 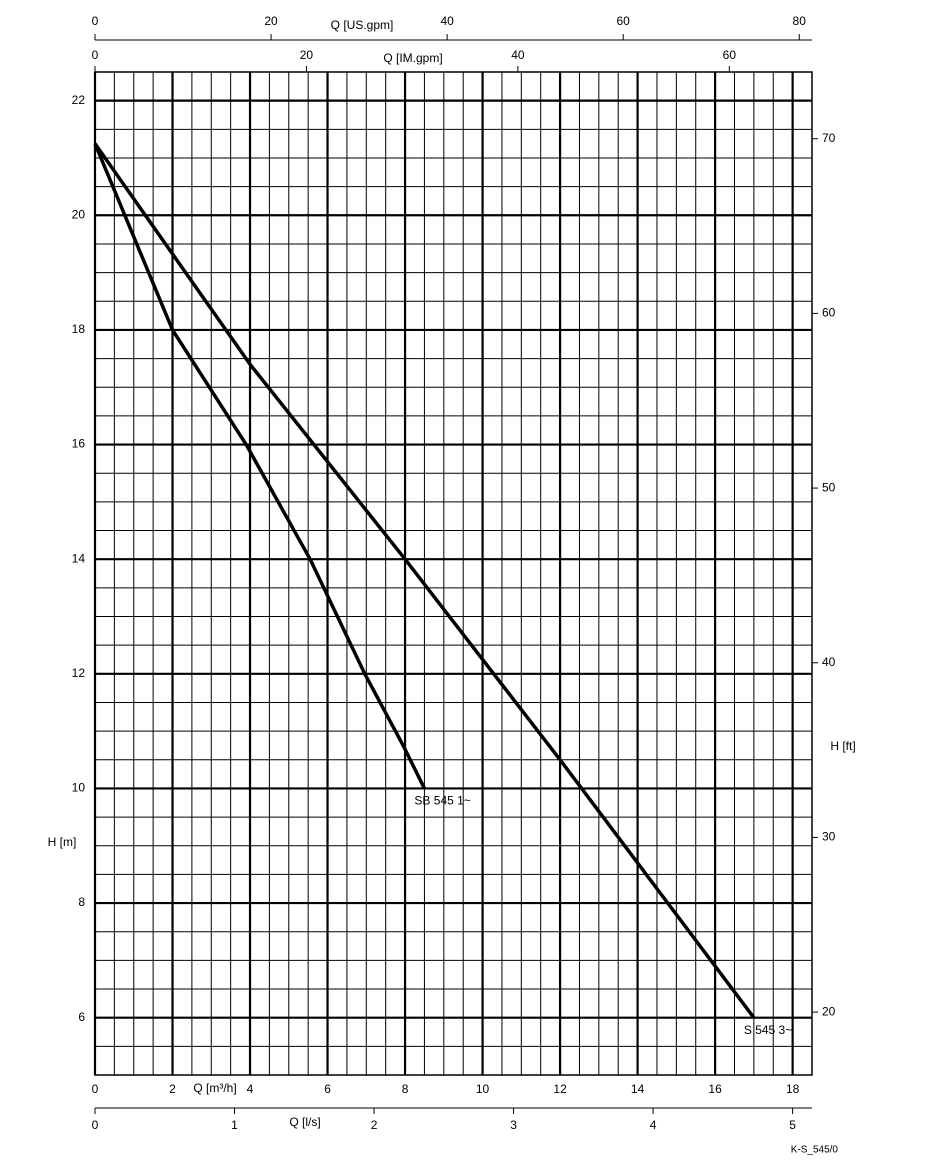 What do you see at coordinates (447, 21) in the screenshot?
I see `x2-tick-label: 40` at bounding box center [447, 21].